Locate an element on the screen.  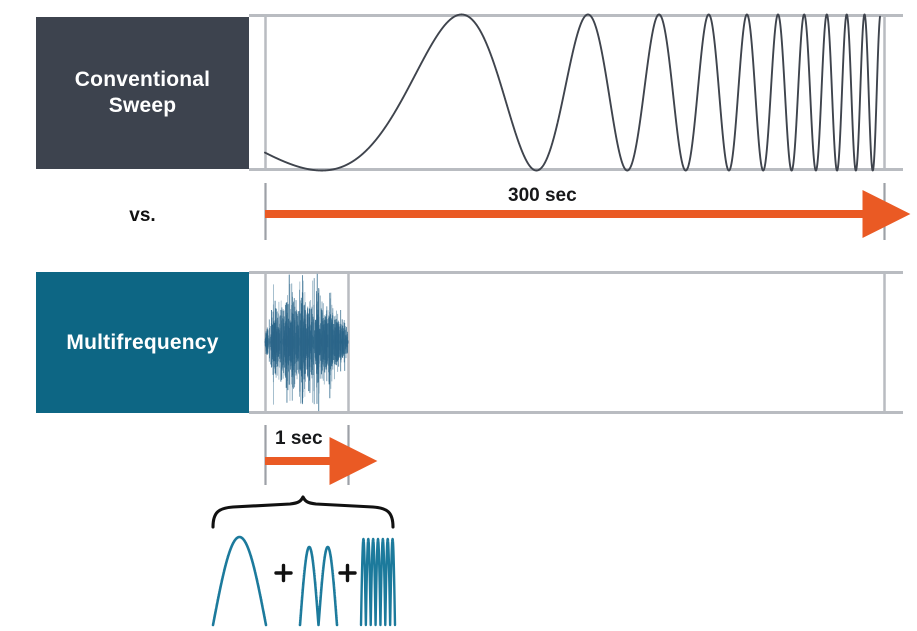
short-duration-label: 1 sec is located at coordinates (299, 438).